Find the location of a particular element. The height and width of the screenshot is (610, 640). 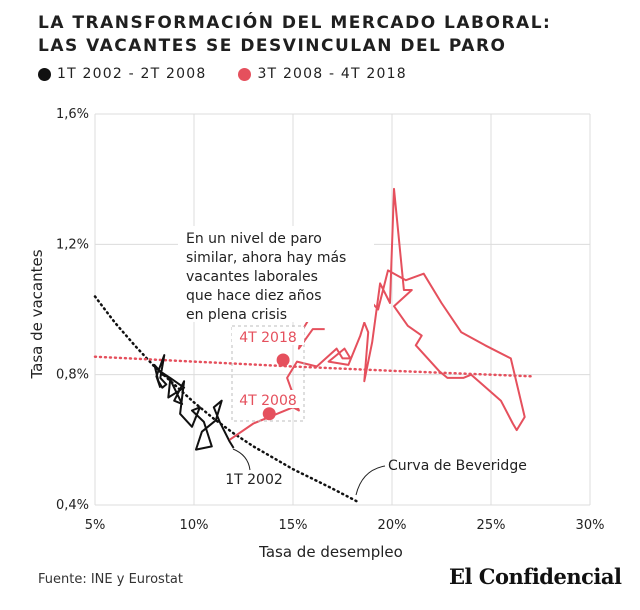

legend-item-series-1: 1T 2002 - 2T 2008 is located at coordinates (122, 74).